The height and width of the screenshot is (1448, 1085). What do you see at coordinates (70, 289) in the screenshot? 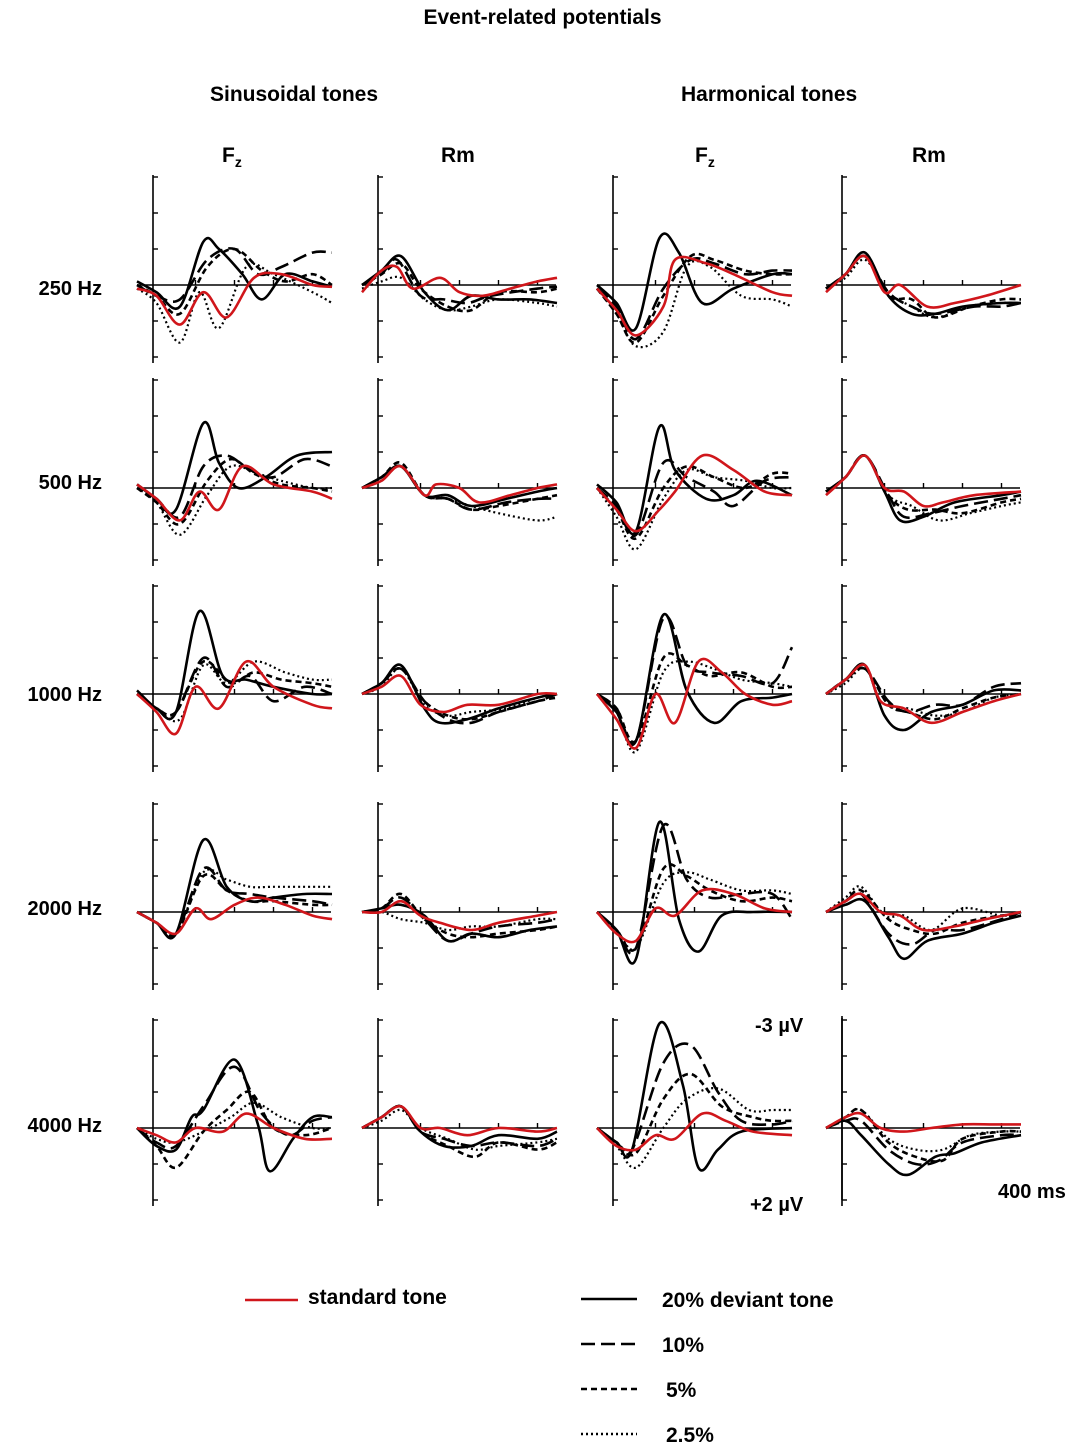
I see `row-label-250: 250 Hz` at bounding box center [70, 289].